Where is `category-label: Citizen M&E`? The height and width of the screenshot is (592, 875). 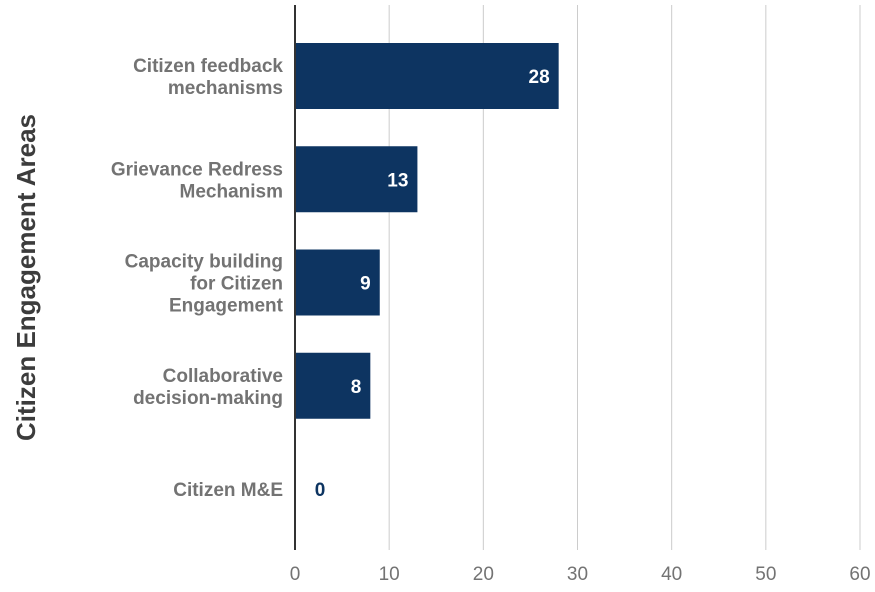 category-label: Citizen M&E is located at coordinates (228, 490).